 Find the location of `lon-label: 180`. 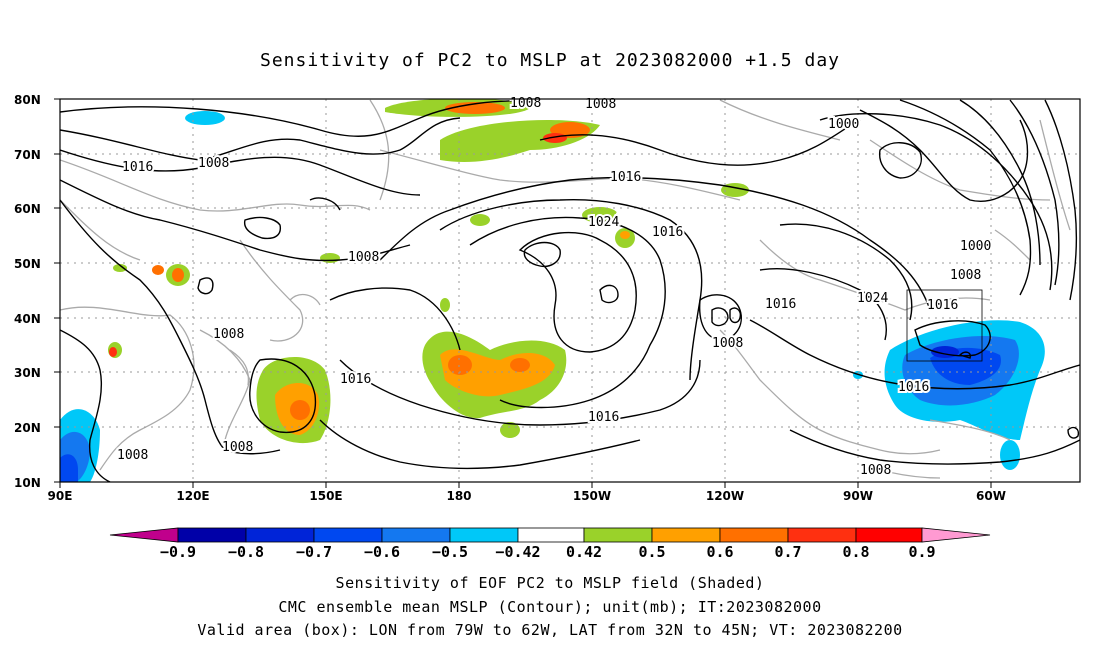

lon-label: 180 is located at coordinates (458, 496).